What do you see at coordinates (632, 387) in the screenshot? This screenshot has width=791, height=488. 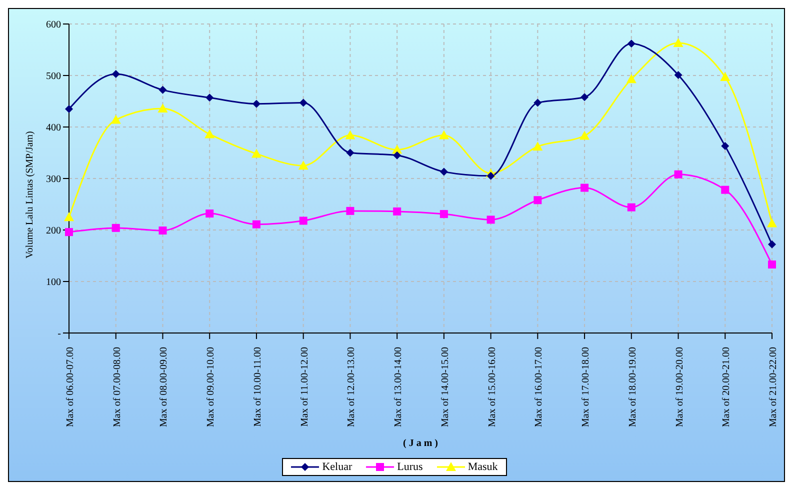 I see `x-tick-label: Max of 18.00-19.00` at bounding box center [632, 387].